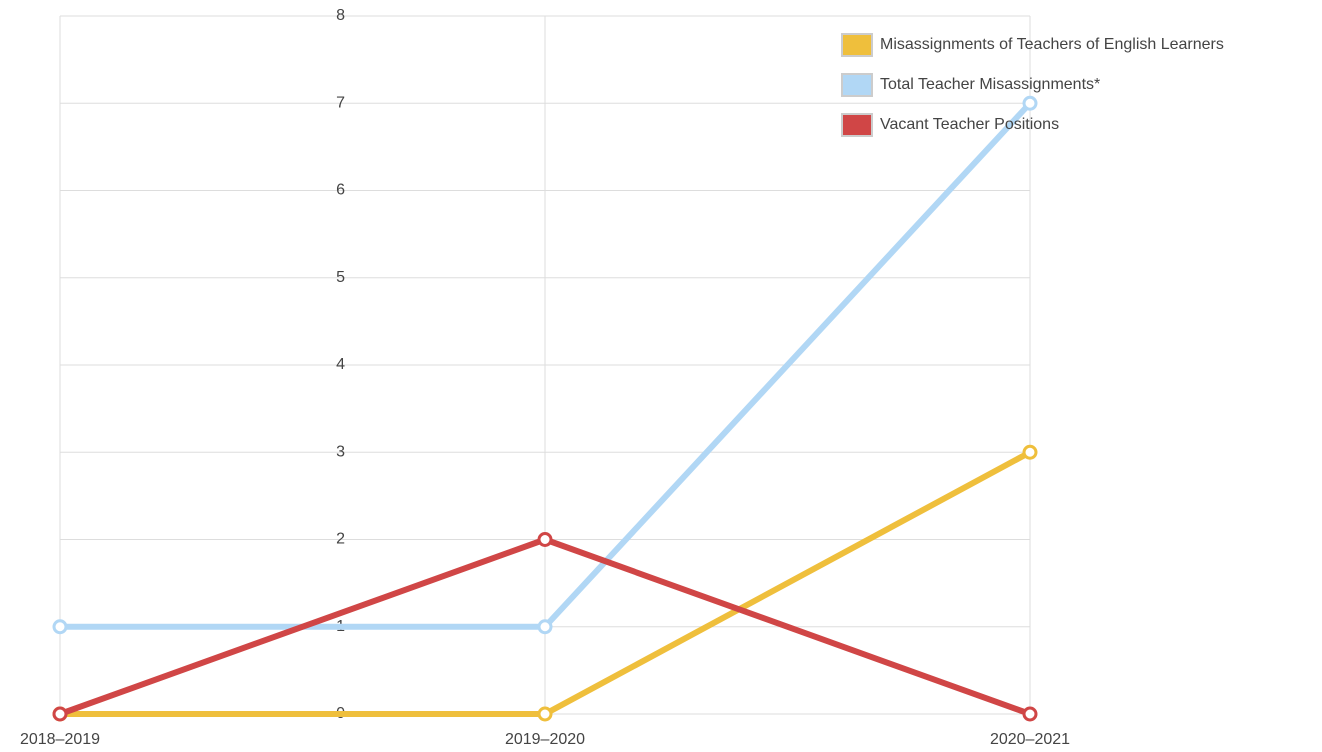 This screenshot has height=752, width=1322. Describe the element at coordinates (969, 124) in the screenshot. I see `legend-label: Vacant Teacher Positions` at that location.